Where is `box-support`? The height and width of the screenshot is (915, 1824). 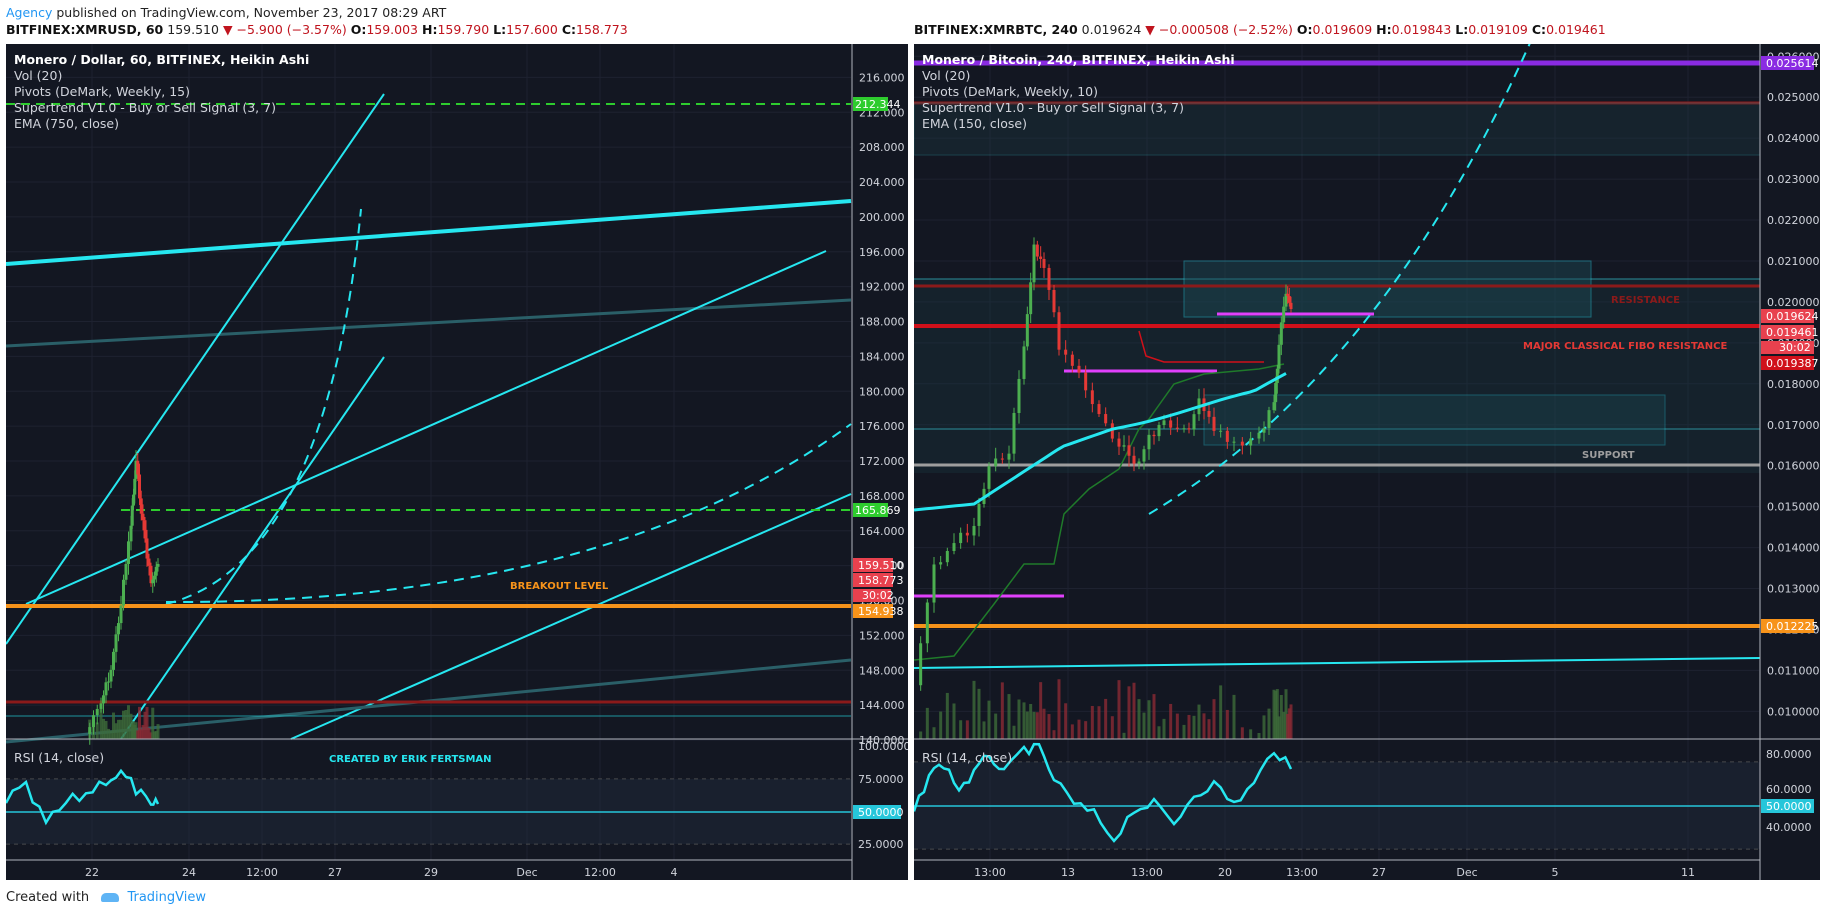
box-support is located at coordinates (1434, 420).